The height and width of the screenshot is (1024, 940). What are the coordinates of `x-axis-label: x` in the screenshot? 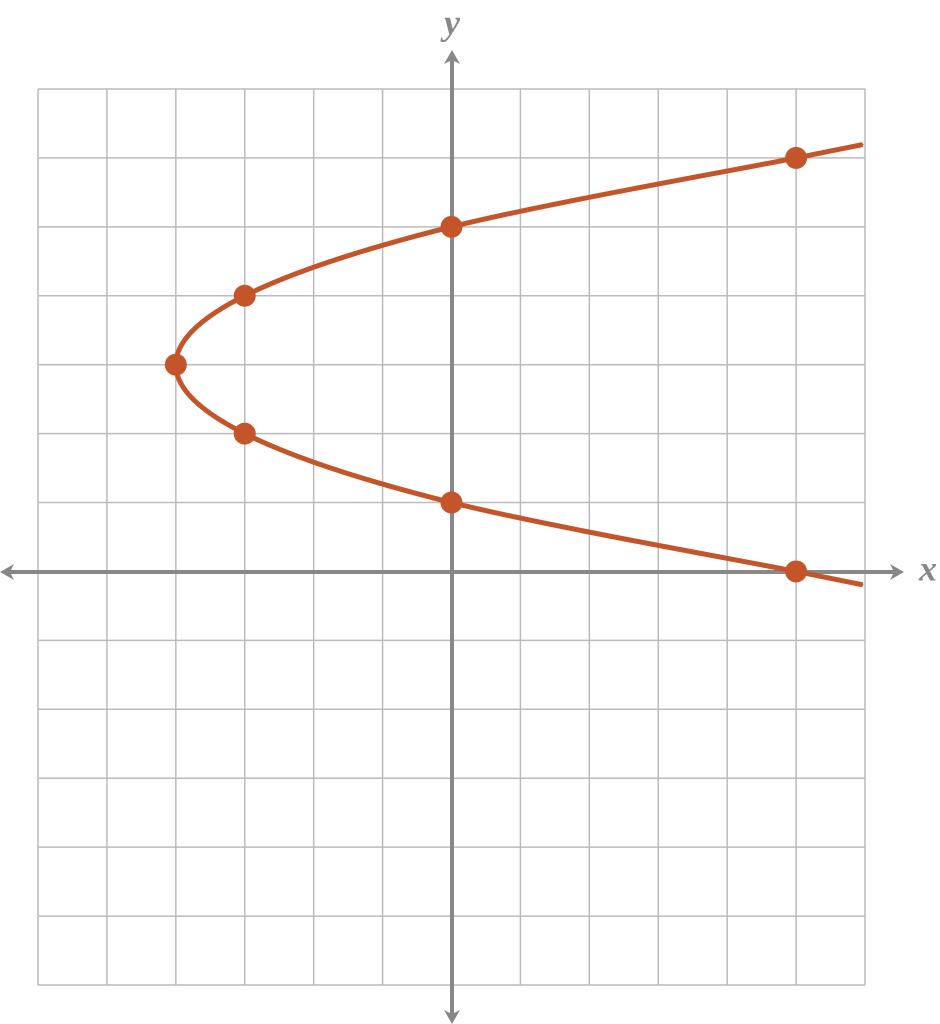 It's located at (927, 568).